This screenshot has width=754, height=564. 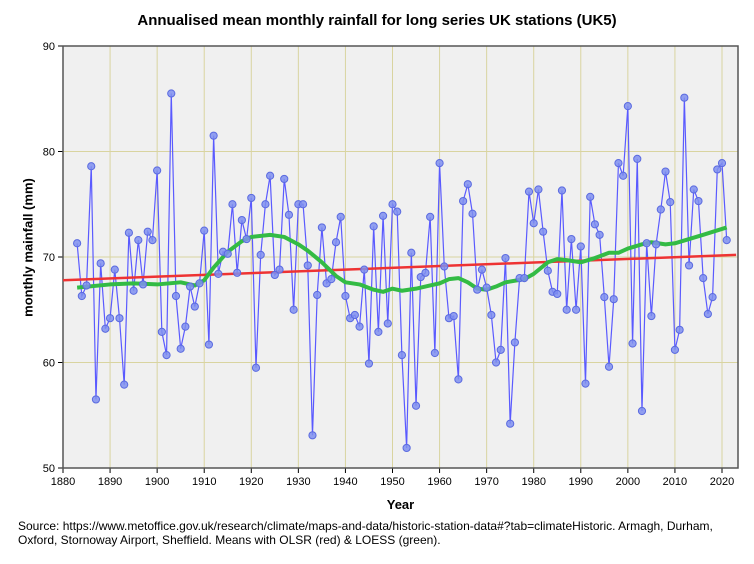 What do you see at coordinates (345, 482) in the screenshot?
I see `x-tick-label: 1940` at bounding box center [345, 482].